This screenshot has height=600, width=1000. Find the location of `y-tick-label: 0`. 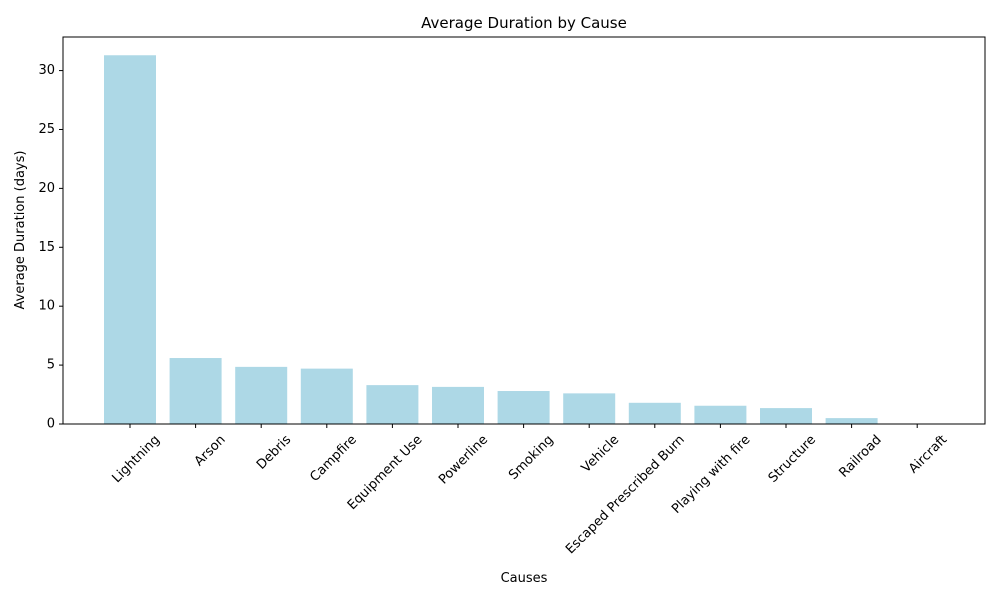

y-tick-label: 0 is located at coordinates (51, 424).